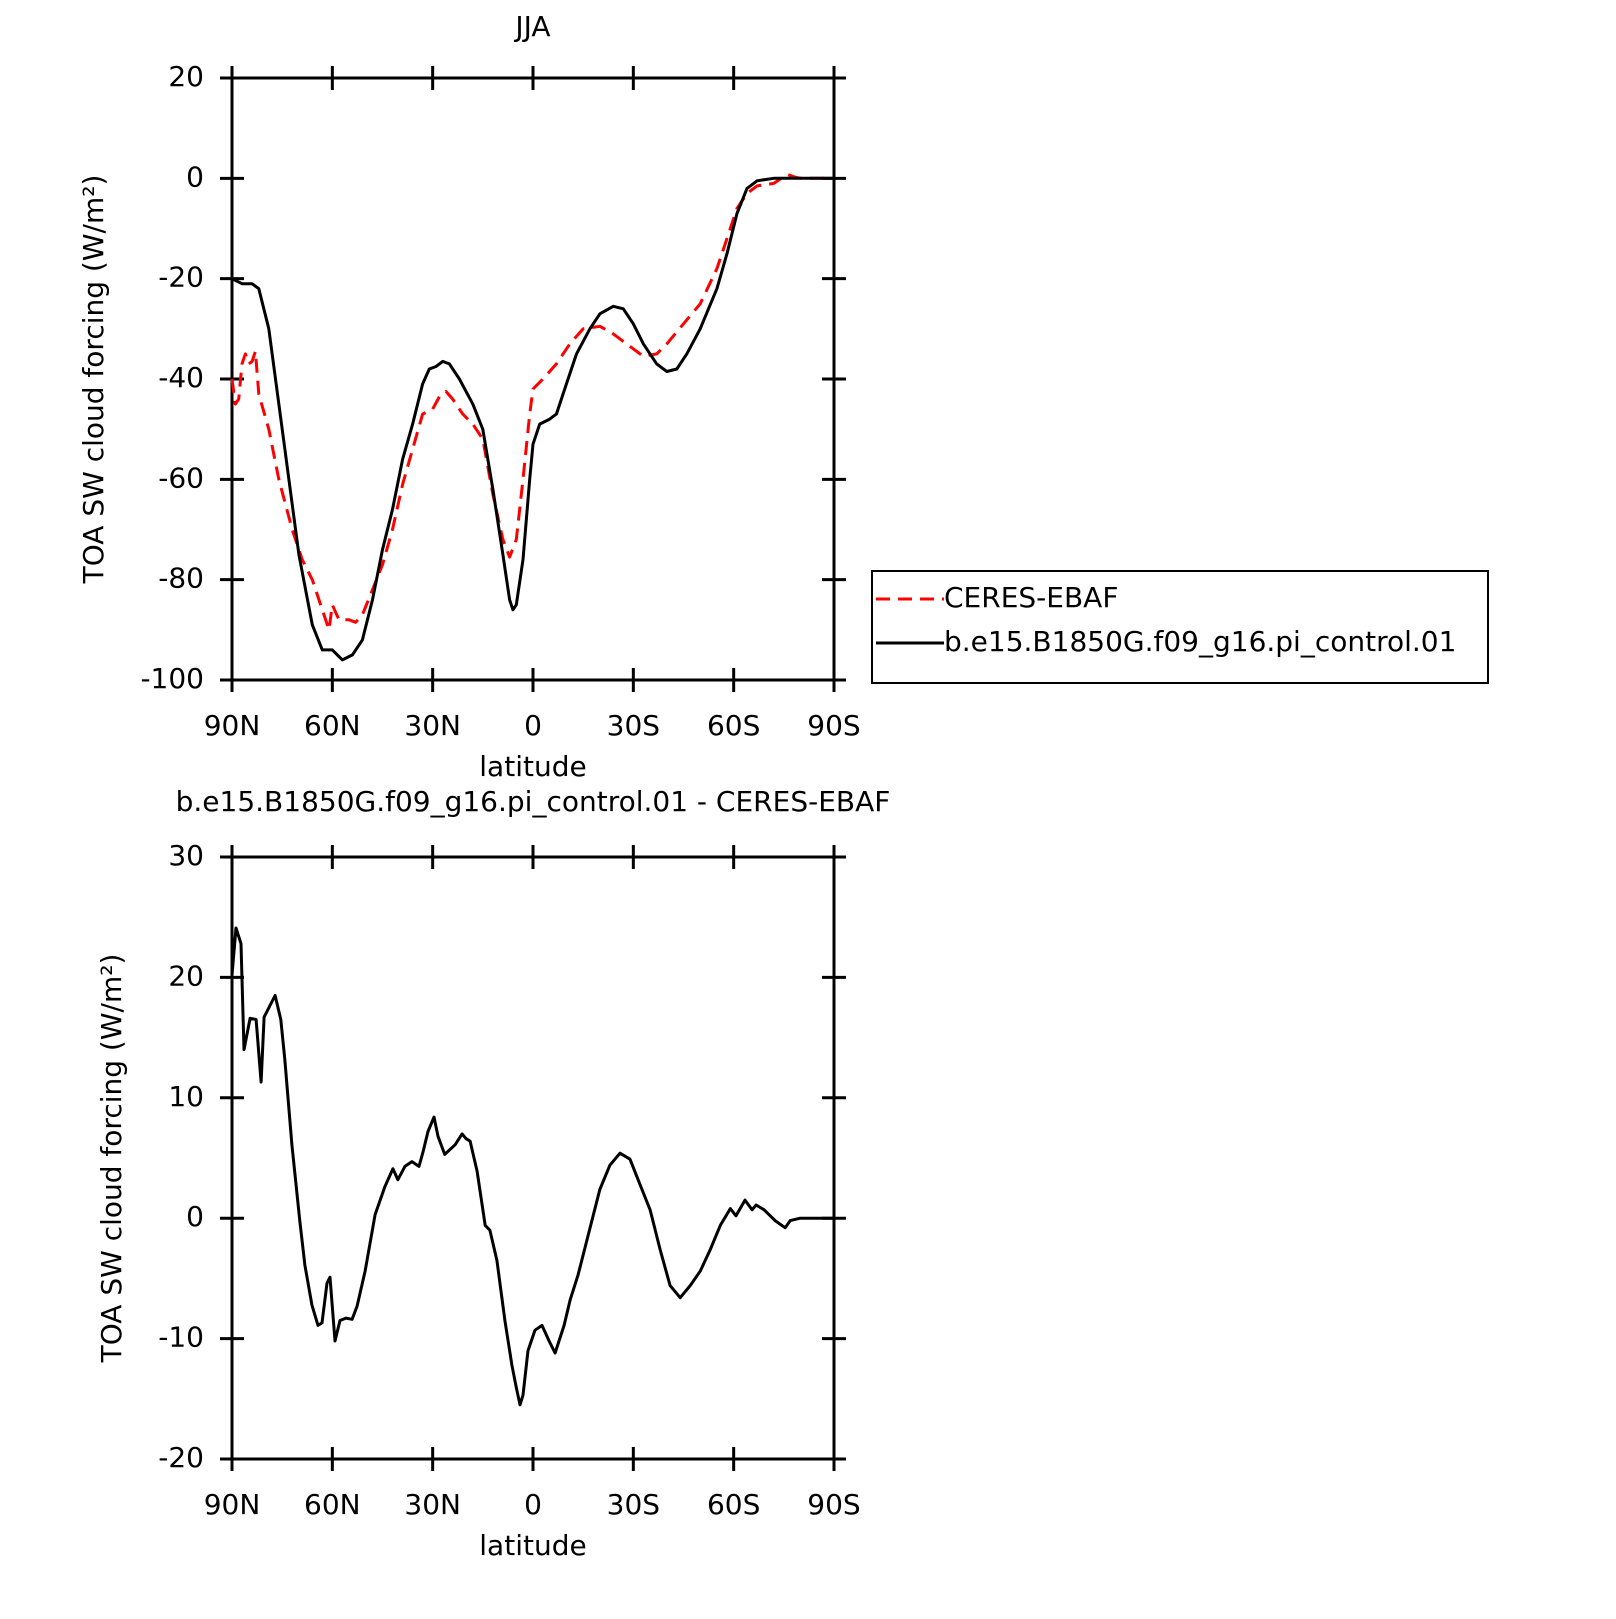 This screenshot has height=1619, width=1616. I want to click on y-tick-label: -100, so click(172, 678).